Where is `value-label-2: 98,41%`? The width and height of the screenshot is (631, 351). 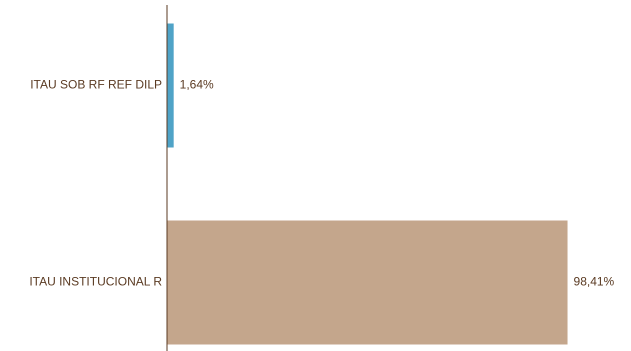
value-label-2: 98,41% is located at coordinates (594, 282).